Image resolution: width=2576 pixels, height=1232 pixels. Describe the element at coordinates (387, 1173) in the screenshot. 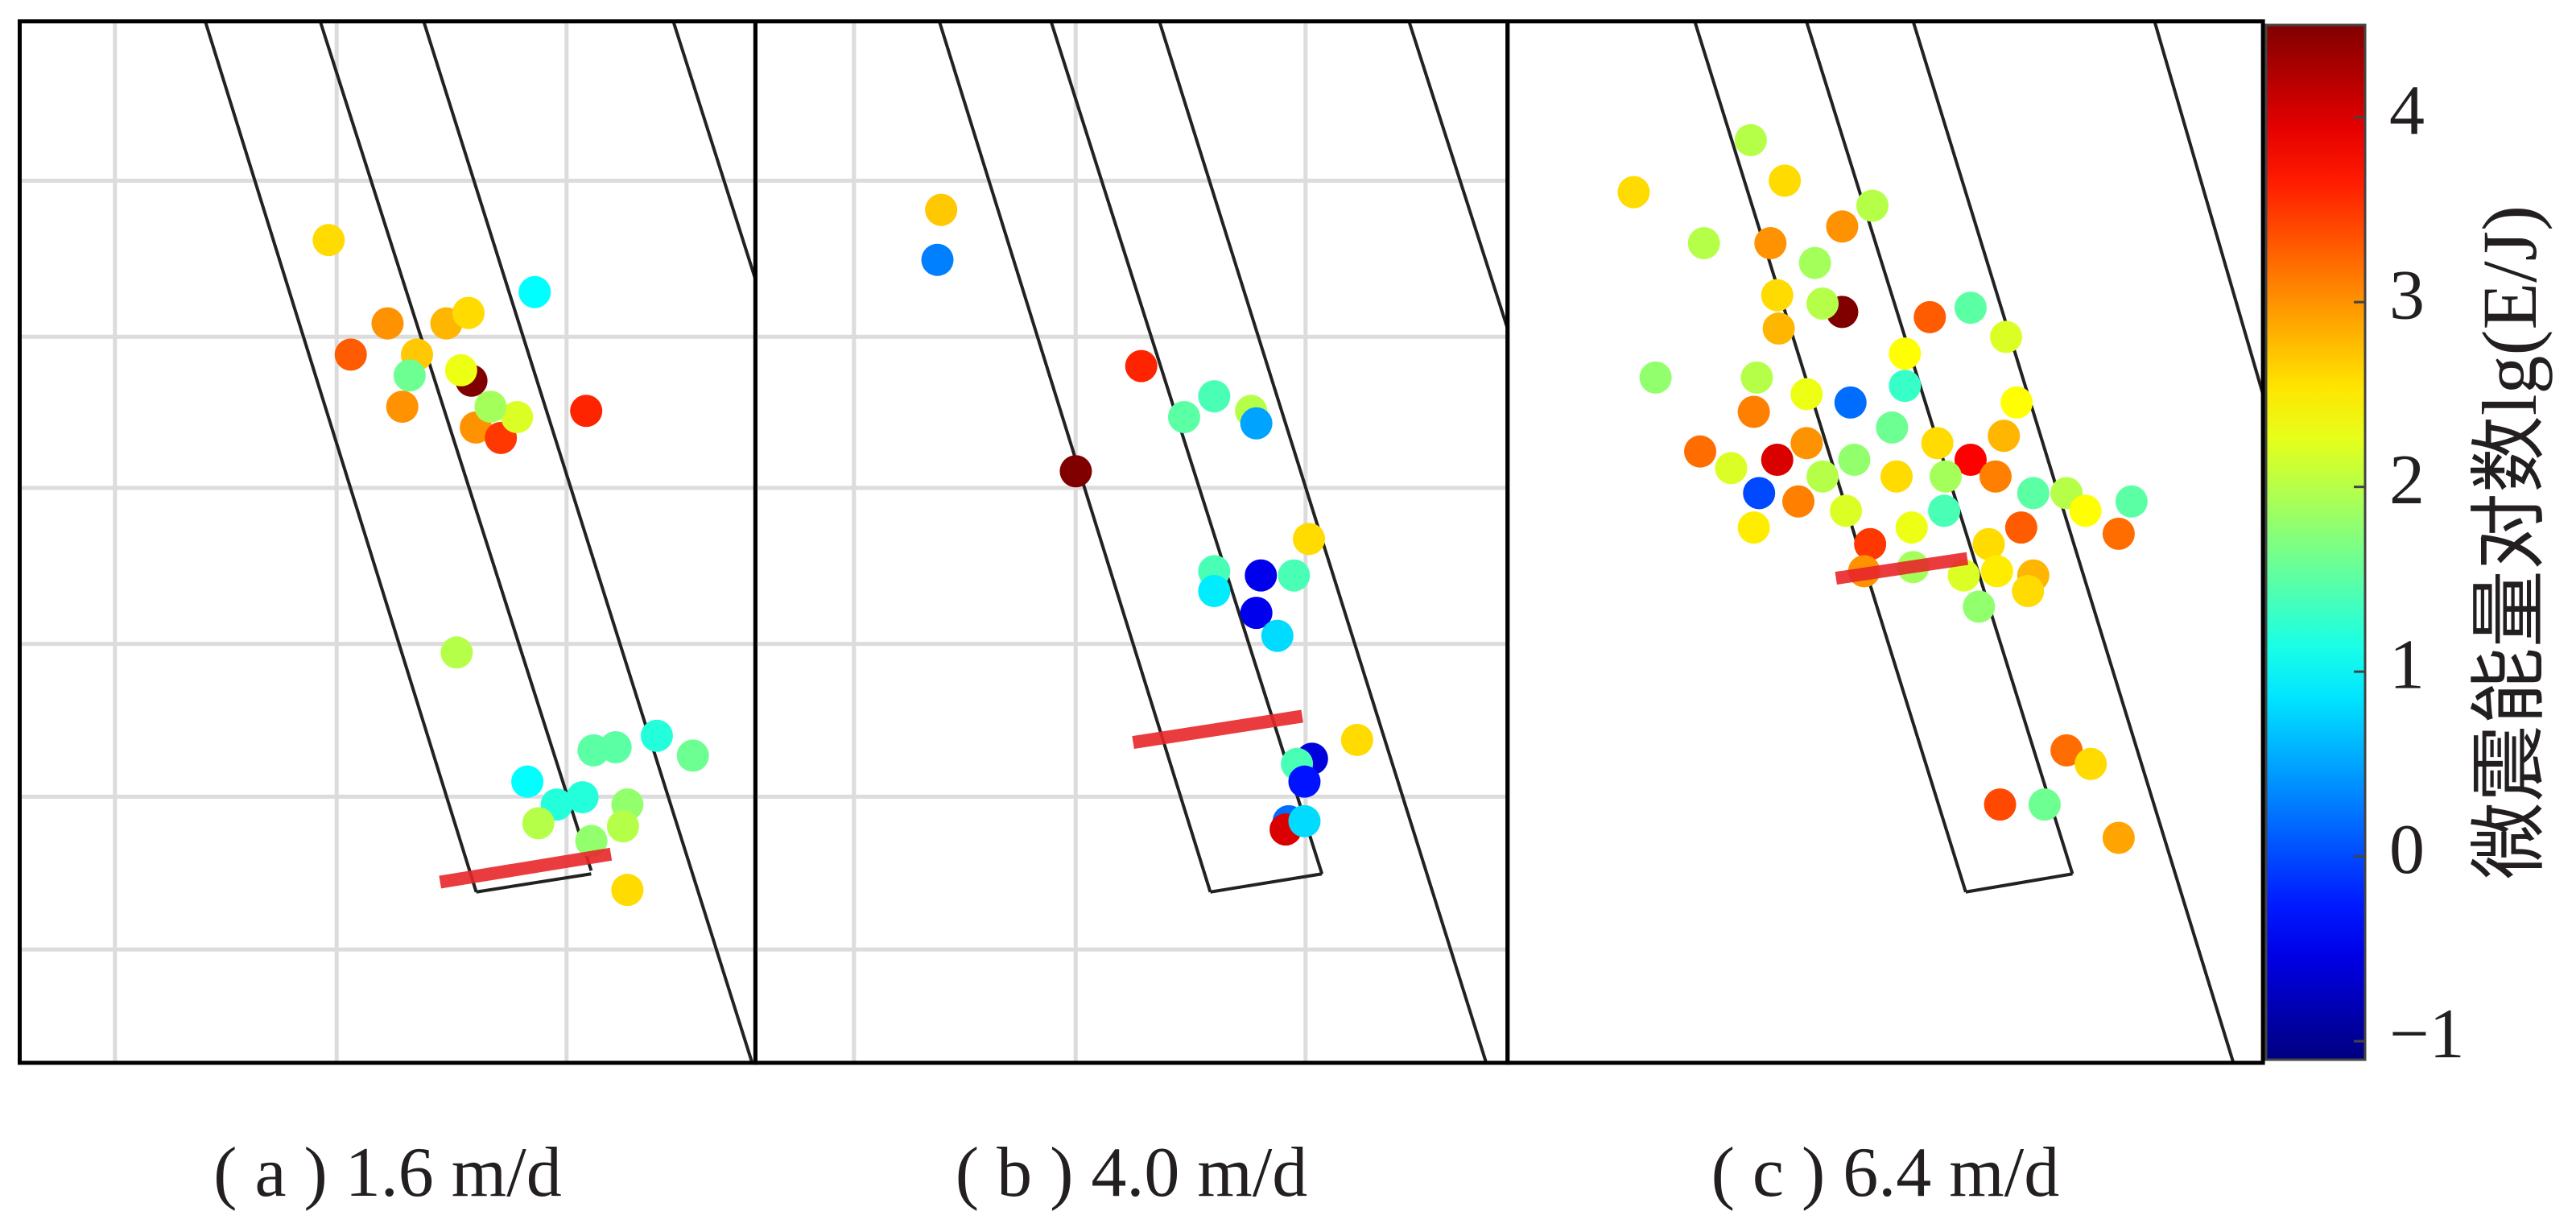

I see `panel-caption: ( a ) 1.6 m/d` at that location.